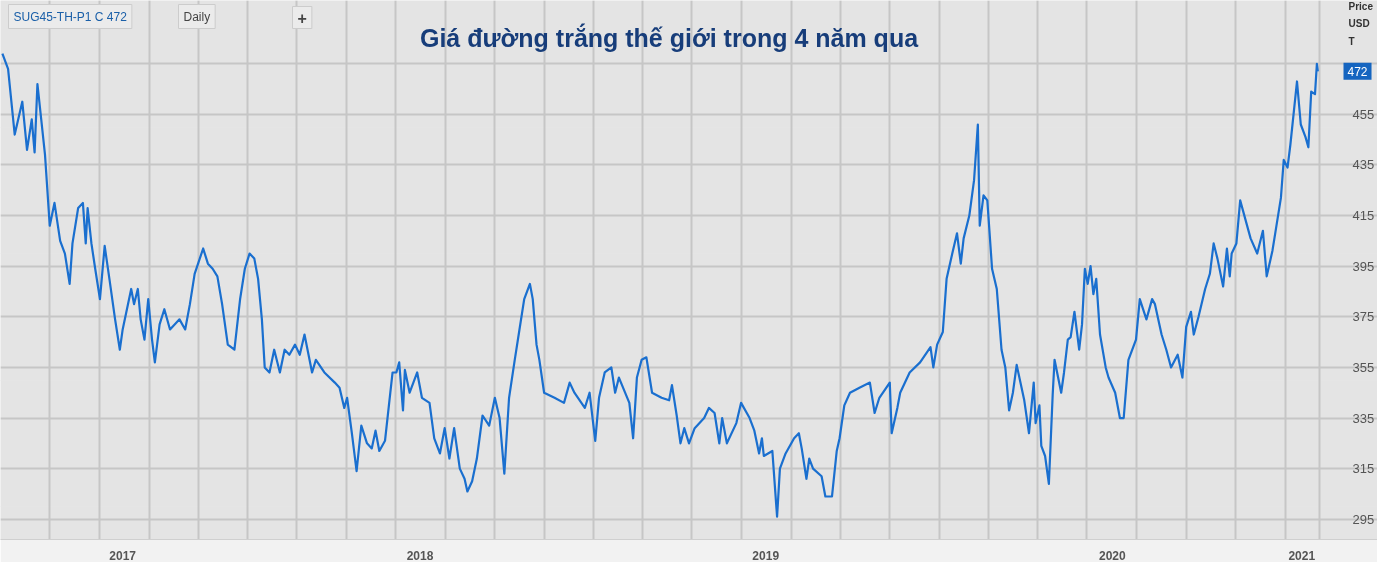 The image size is (1377, 566). I want to click on y-axis-title: Price USD T, so click(1361, 23).